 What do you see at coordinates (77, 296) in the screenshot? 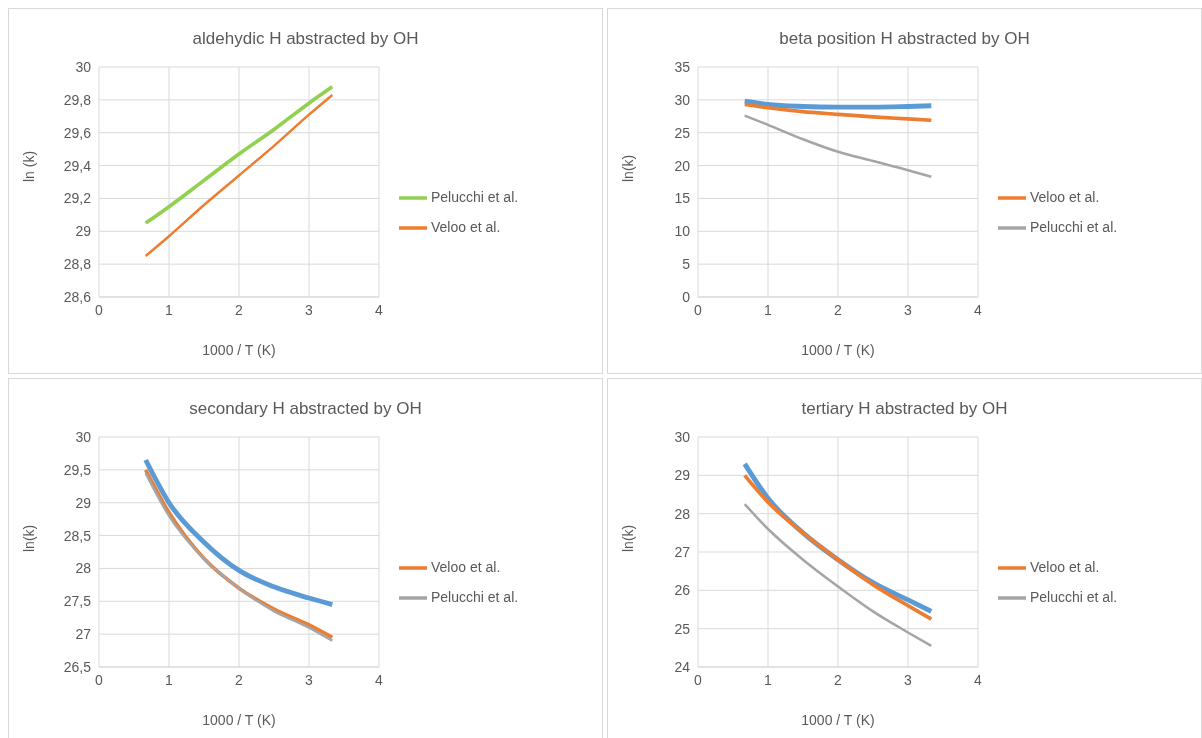
I see `y-tick-label: 28,6` at bounding box center [77, 296].